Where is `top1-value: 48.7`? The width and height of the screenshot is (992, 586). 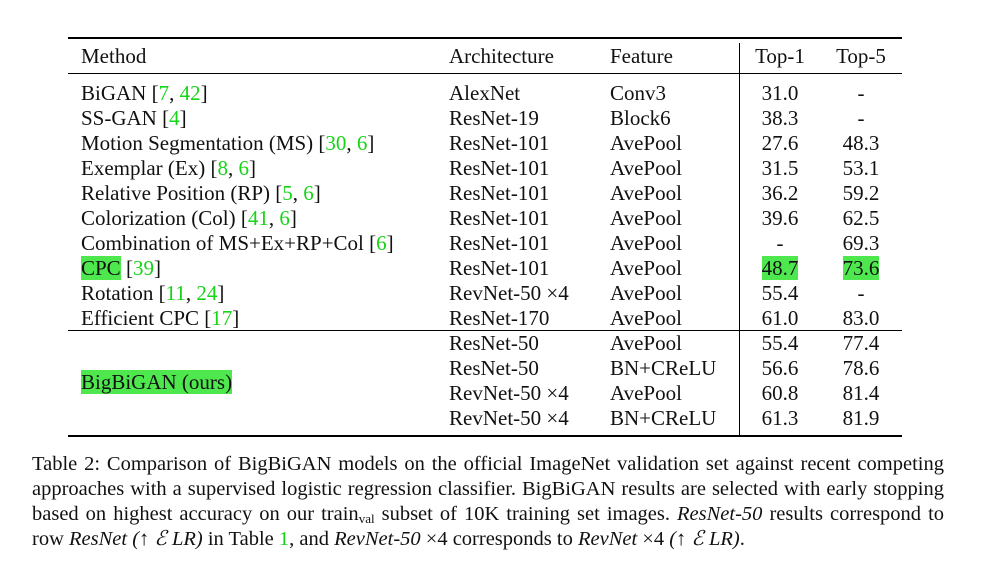 top1-value: 48.7 is located at coordinates (780, 268).